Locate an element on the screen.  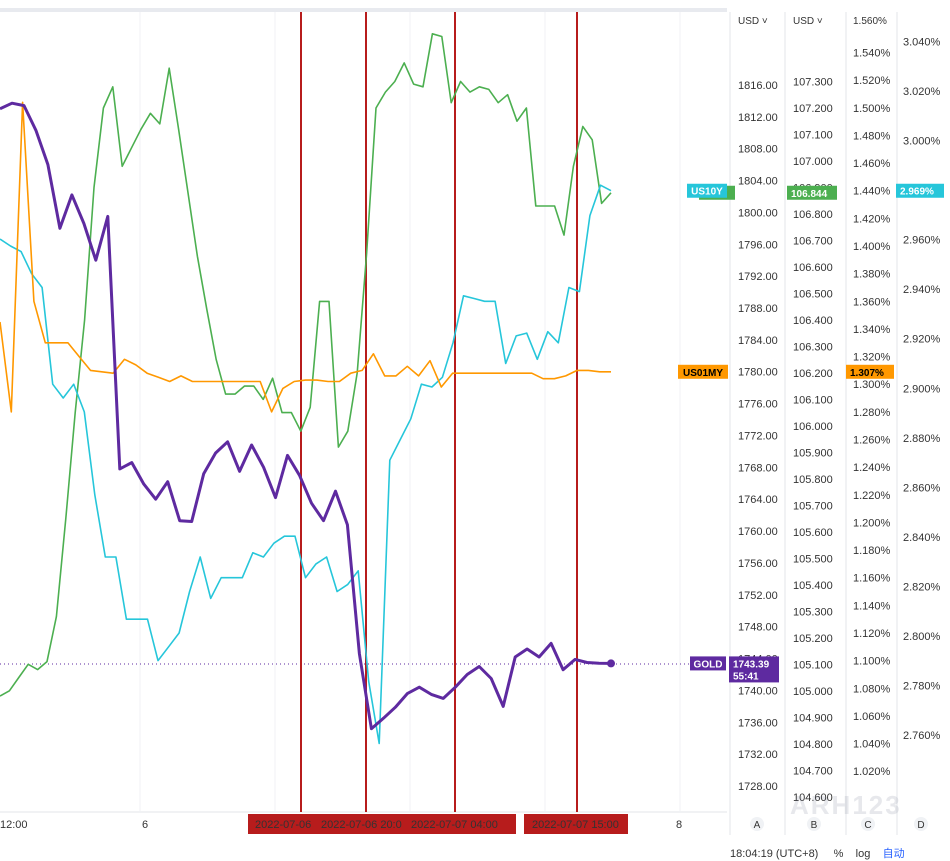
scale-a-tick: 1764.00 is located at coordinates (758, 500).